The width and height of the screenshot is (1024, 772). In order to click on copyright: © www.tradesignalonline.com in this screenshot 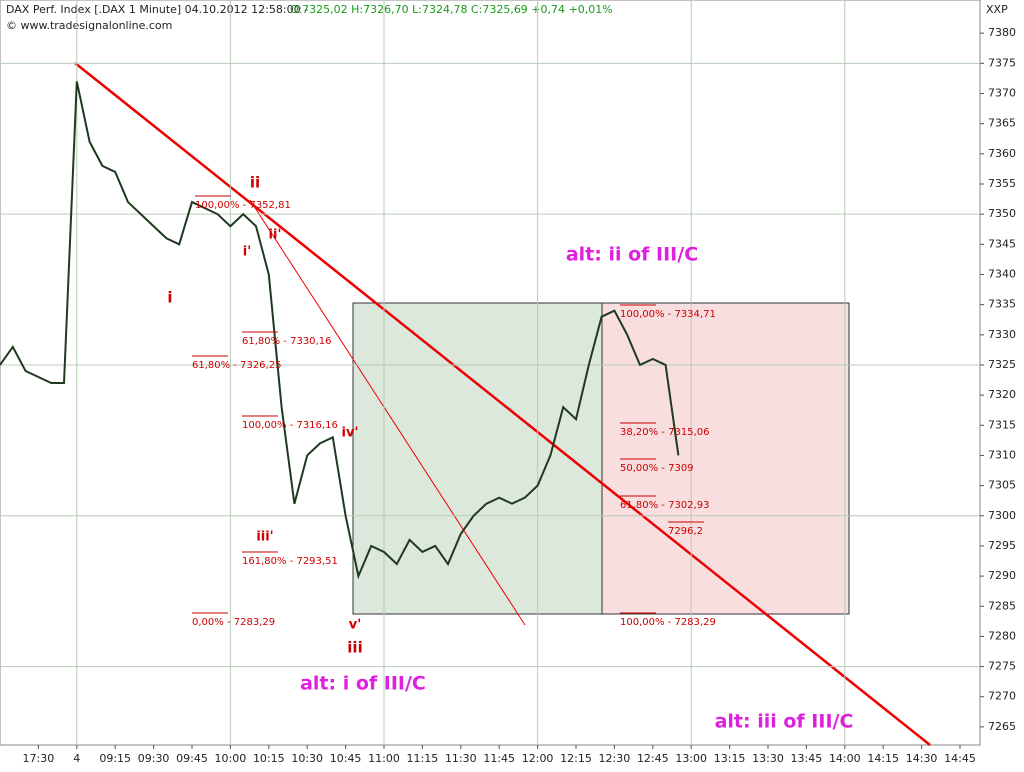, I will do `click(89, 25)`.